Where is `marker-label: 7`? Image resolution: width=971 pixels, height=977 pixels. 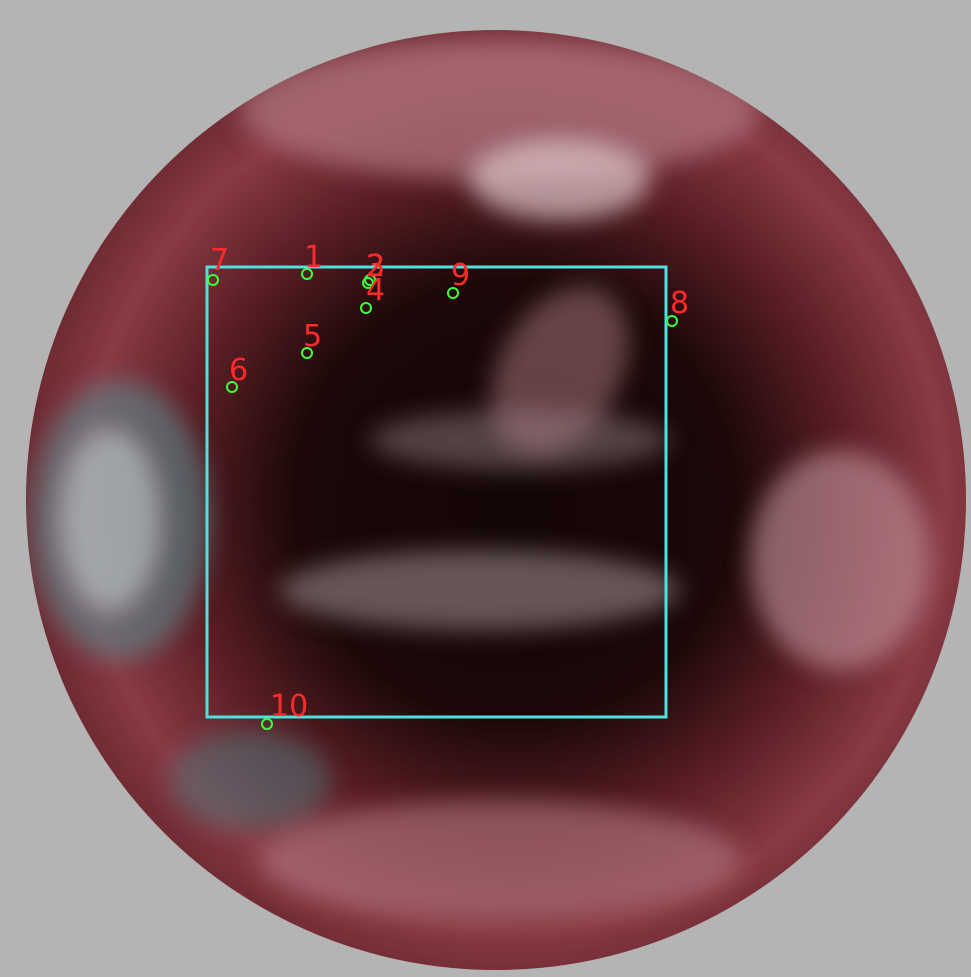 marker-label: 7 is located at coordinates (219, 260).